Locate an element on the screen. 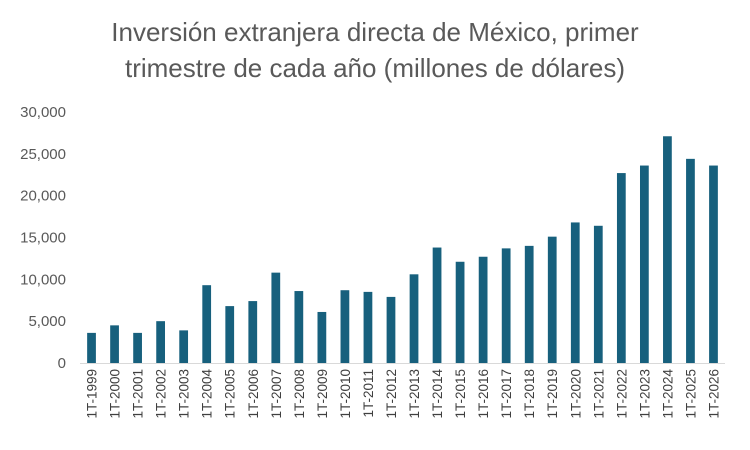 Image resolution: width=750 pixels, height=450 pixels. bar-1T-2026 is located at coordinates (713, 264).